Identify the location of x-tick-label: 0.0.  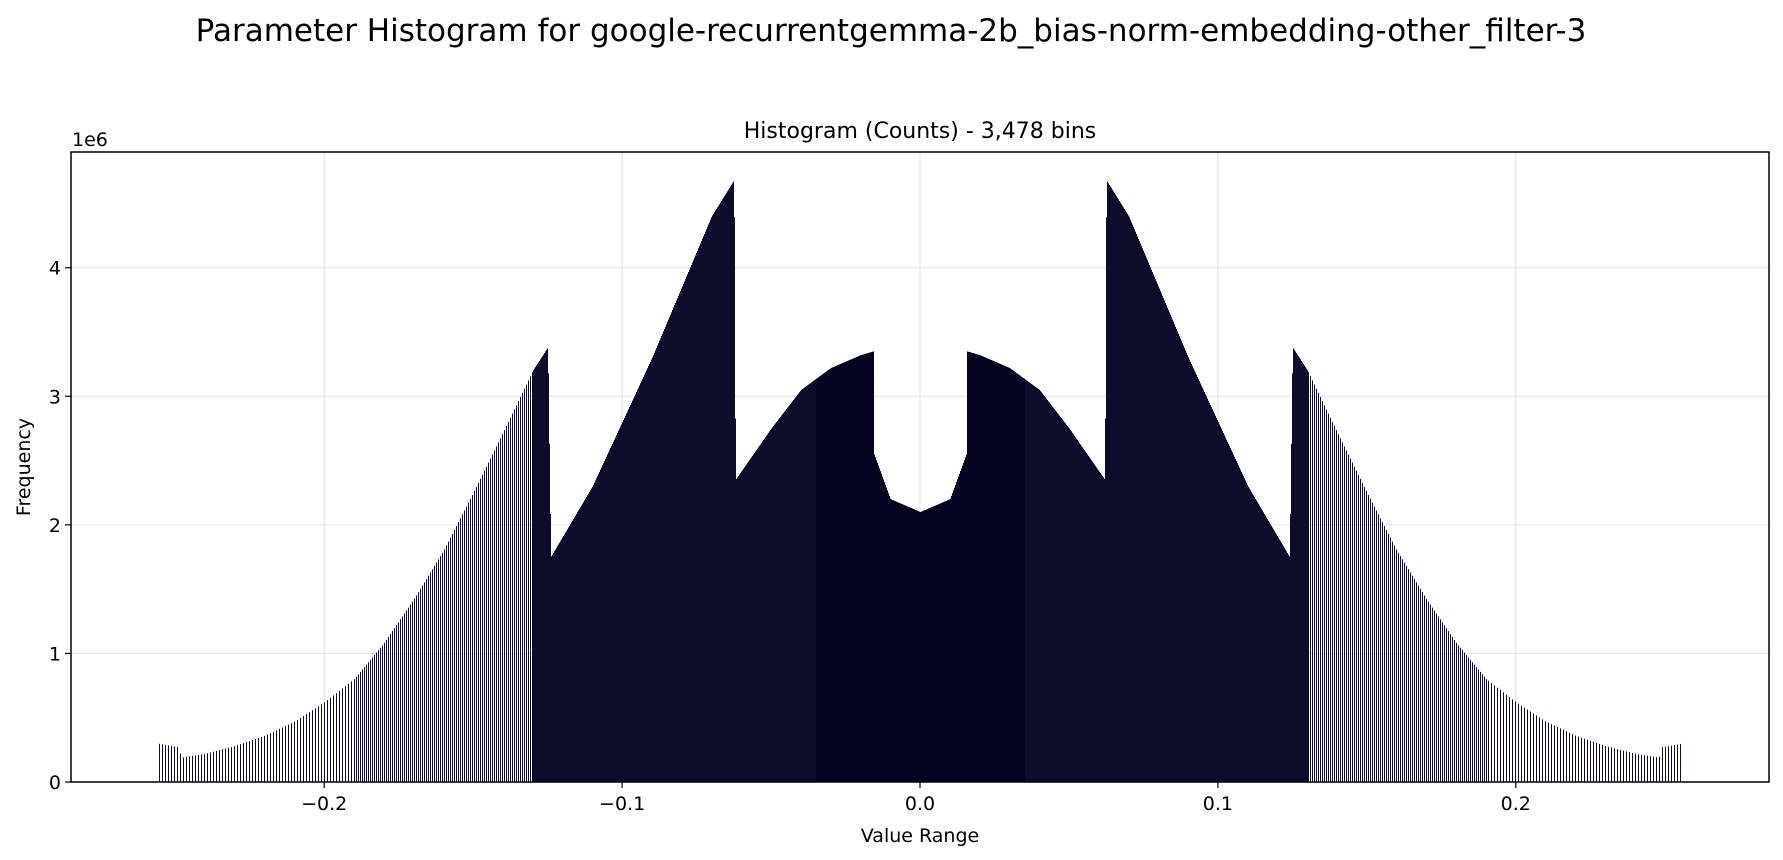
(920, 804).